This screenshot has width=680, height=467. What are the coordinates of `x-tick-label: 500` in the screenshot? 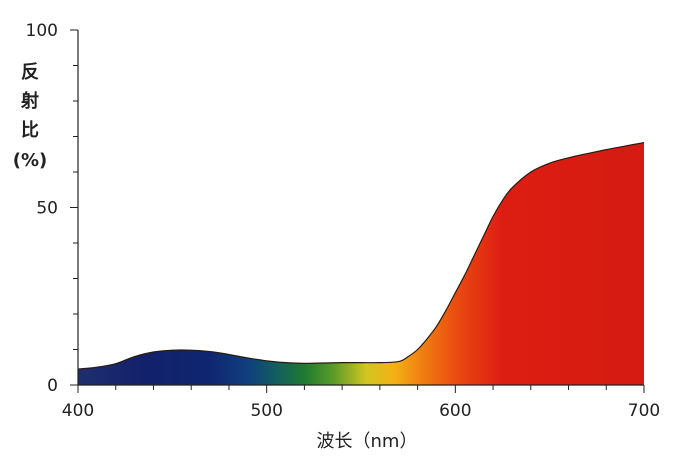 It's located at (266, 411).